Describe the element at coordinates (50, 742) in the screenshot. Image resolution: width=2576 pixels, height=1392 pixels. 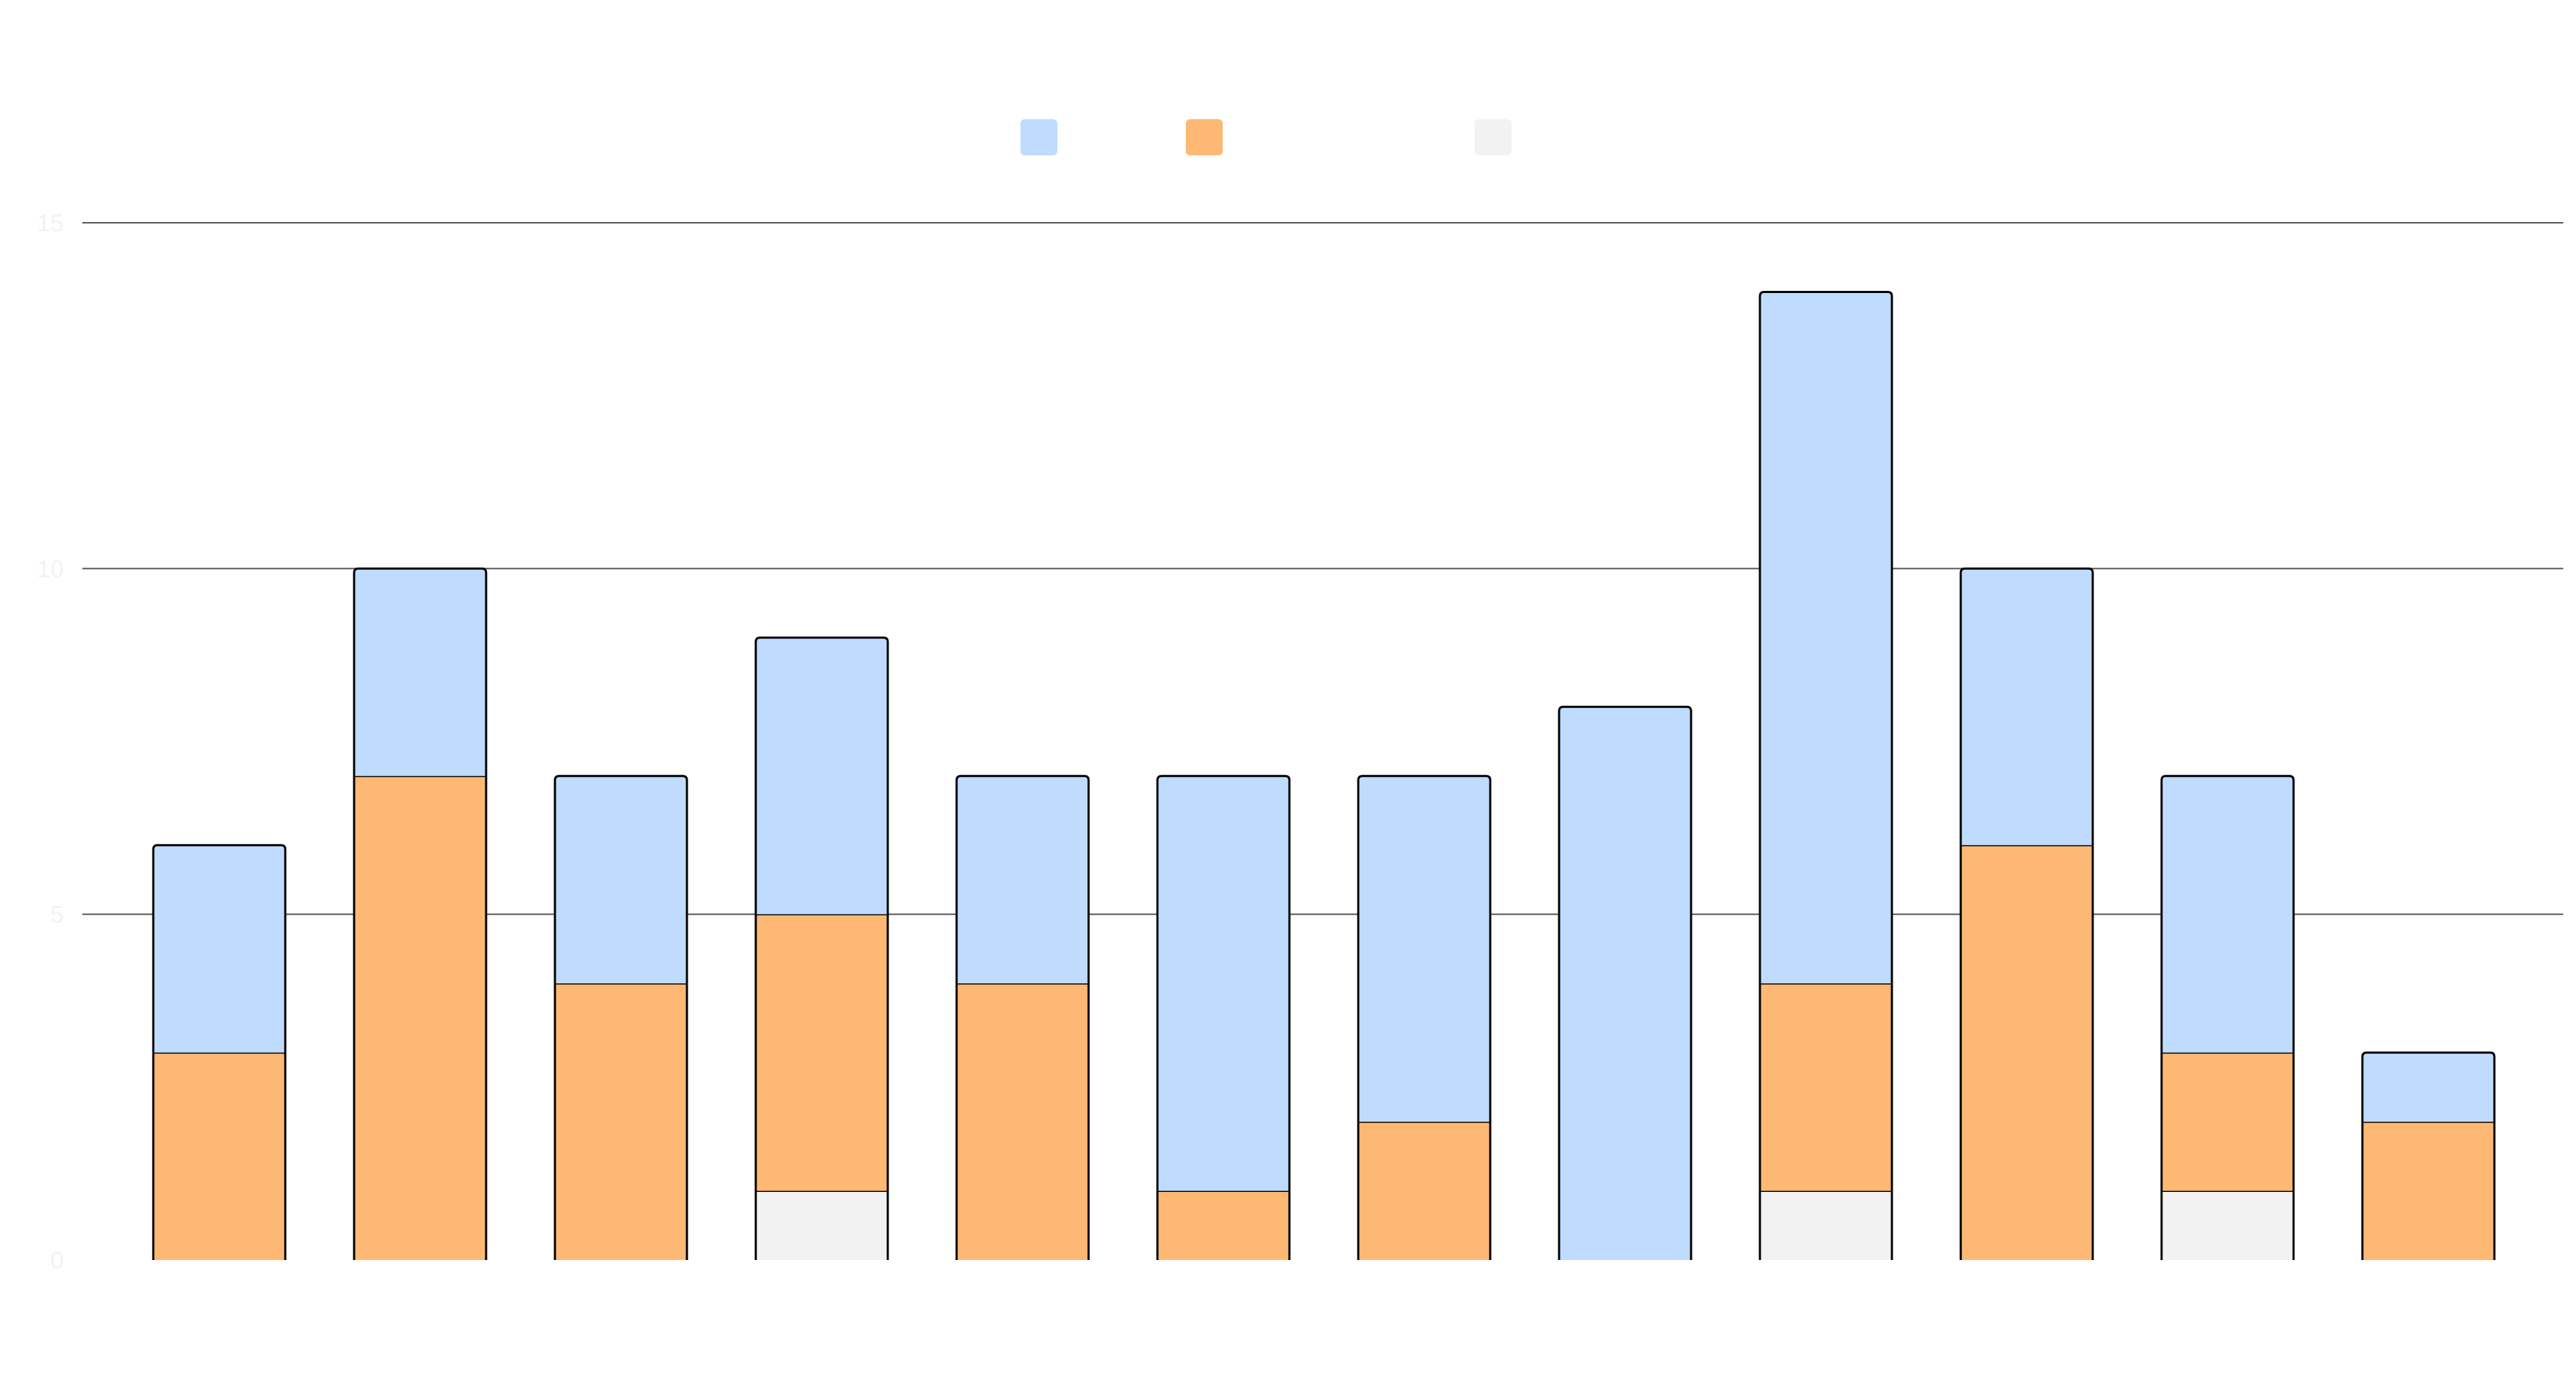
I see `y-axis-ticks: 0 5 10 15` at that location.